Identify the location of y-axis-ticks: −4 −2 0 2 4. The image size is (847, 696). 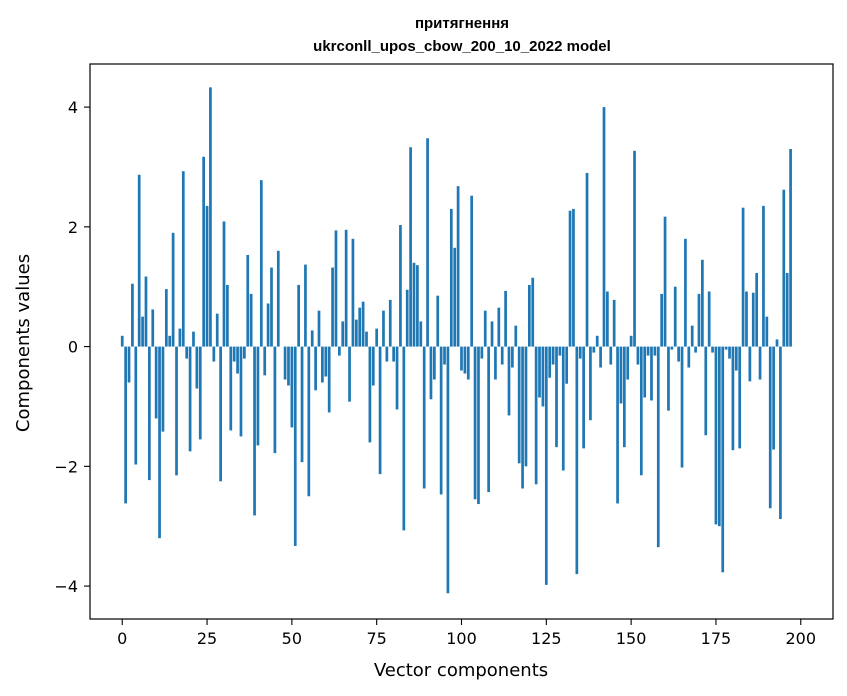
(72, 347).